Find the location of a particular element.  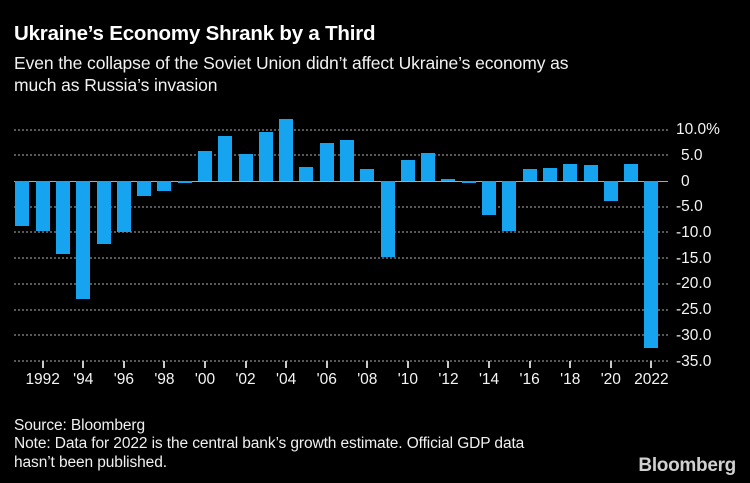

bar-1994 is located at coordinates (83, 240).